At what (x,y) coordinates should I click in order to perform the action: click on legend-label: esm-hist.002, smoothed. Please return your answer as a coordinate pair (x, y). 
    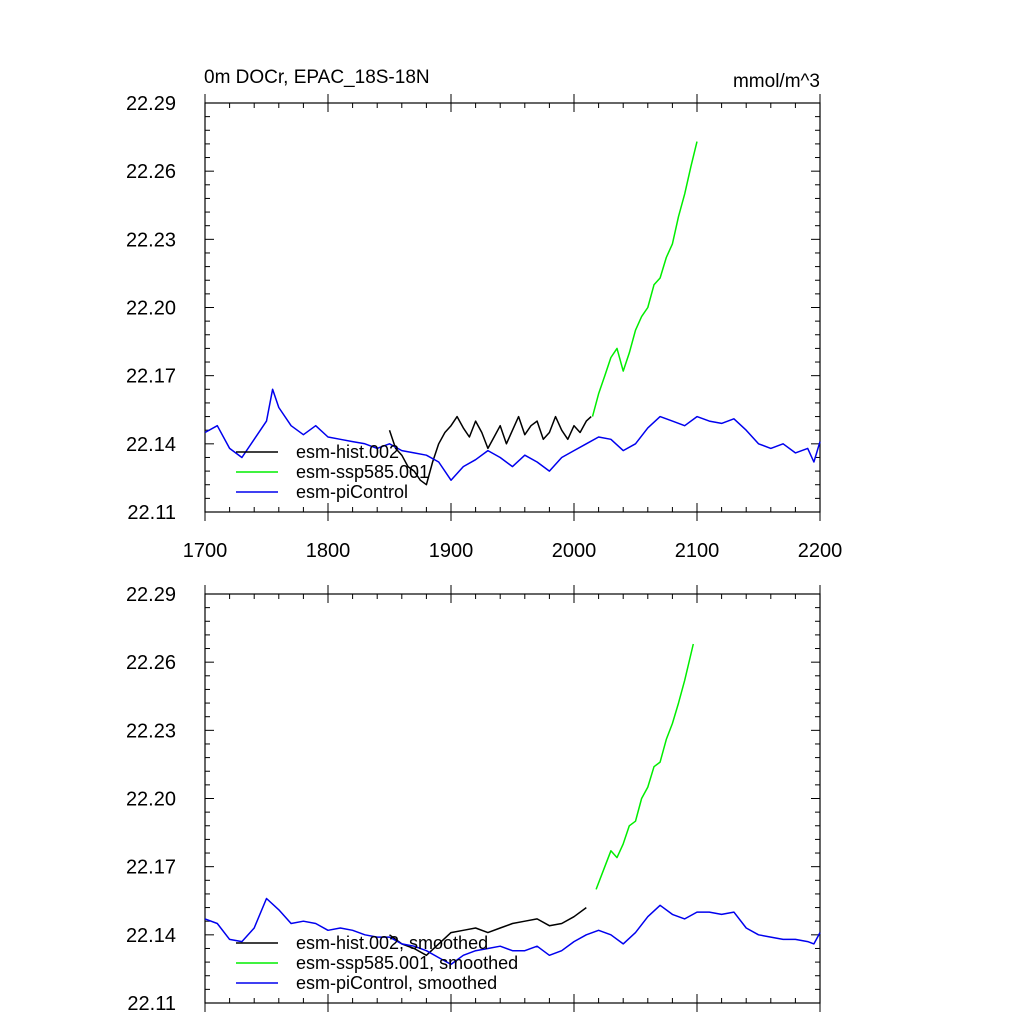
    Looking at the image, I should click on (392, 943).